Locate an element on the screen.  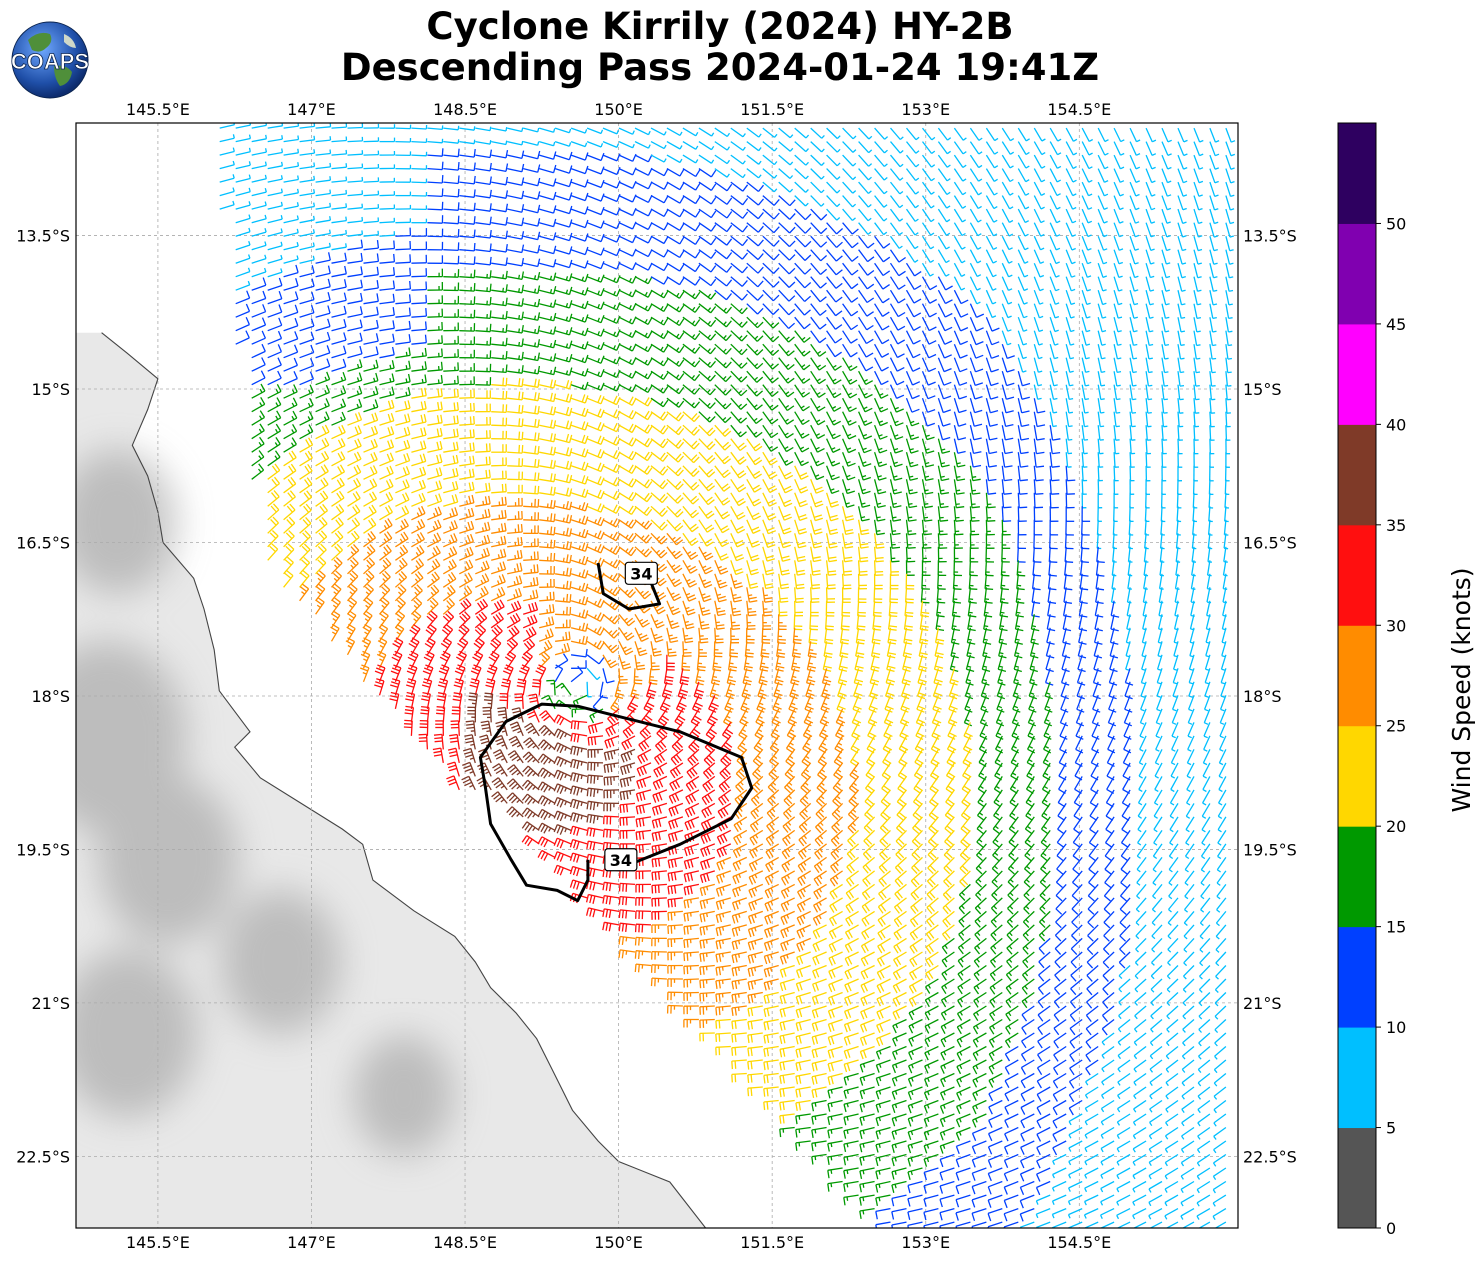
lon-tick-top-4: 151.5°E is located at coordinates (772, 109).